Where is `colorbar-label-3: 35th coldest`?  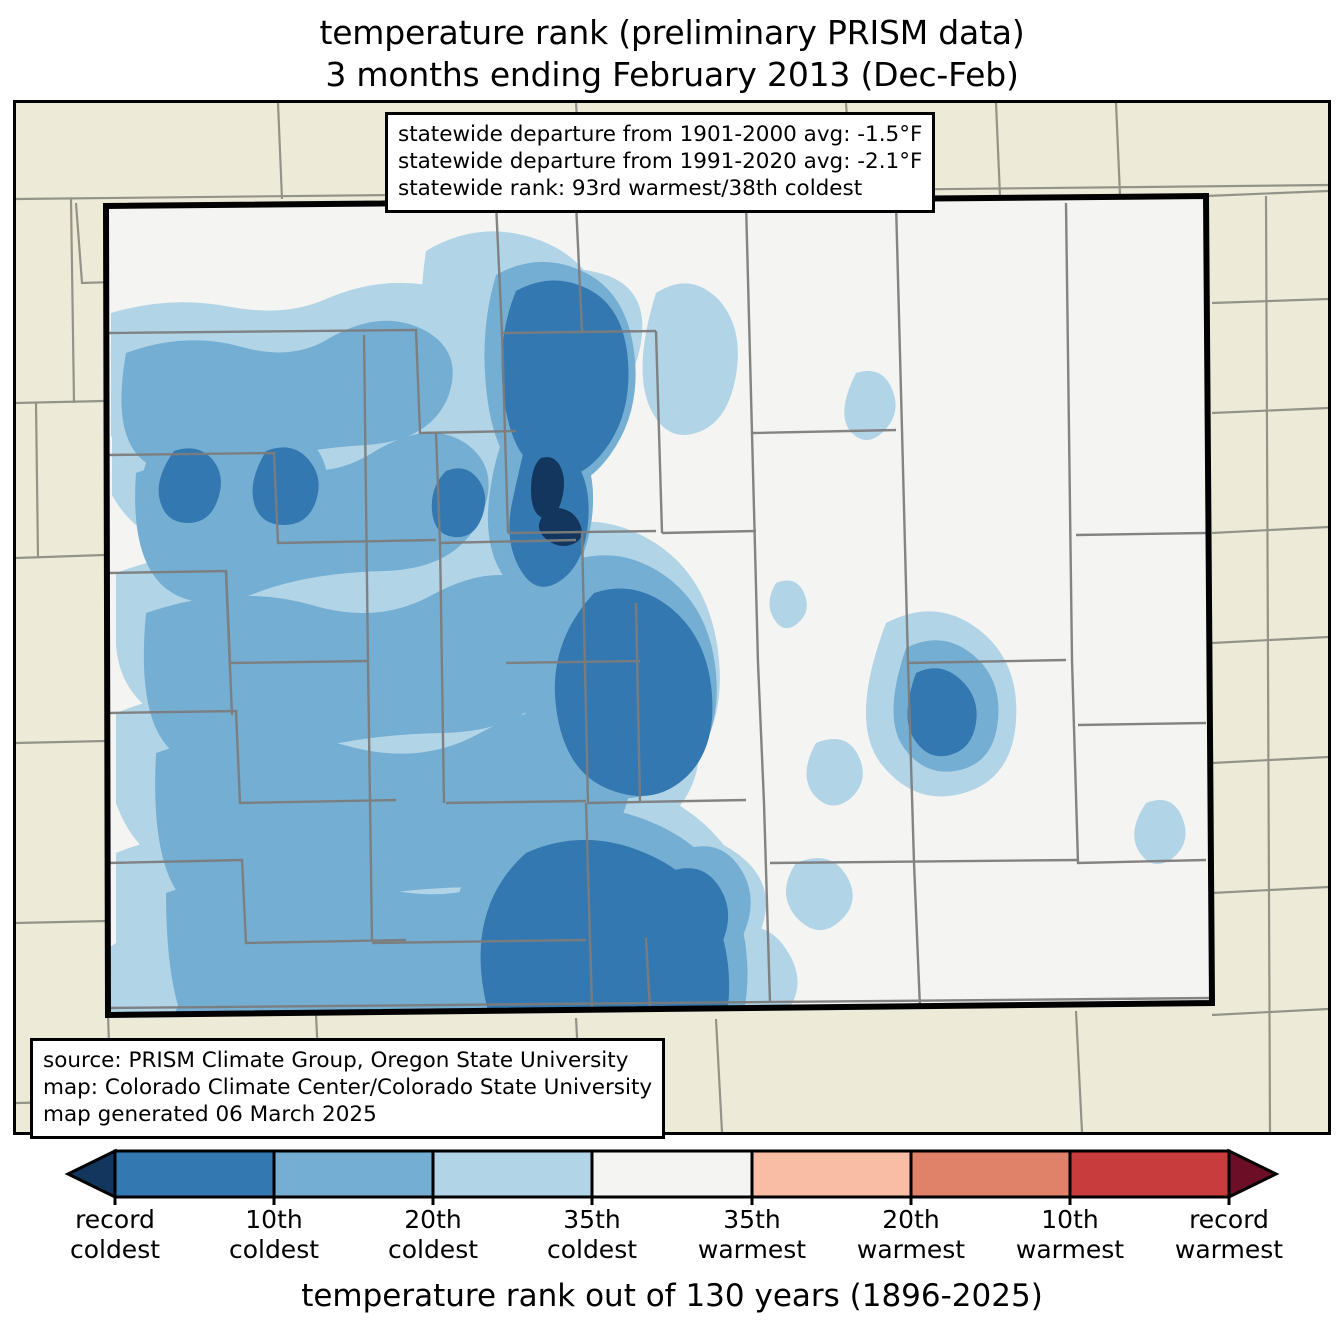
colorbar-label-3: 35th coldest is located at coordinates (592, 1235).